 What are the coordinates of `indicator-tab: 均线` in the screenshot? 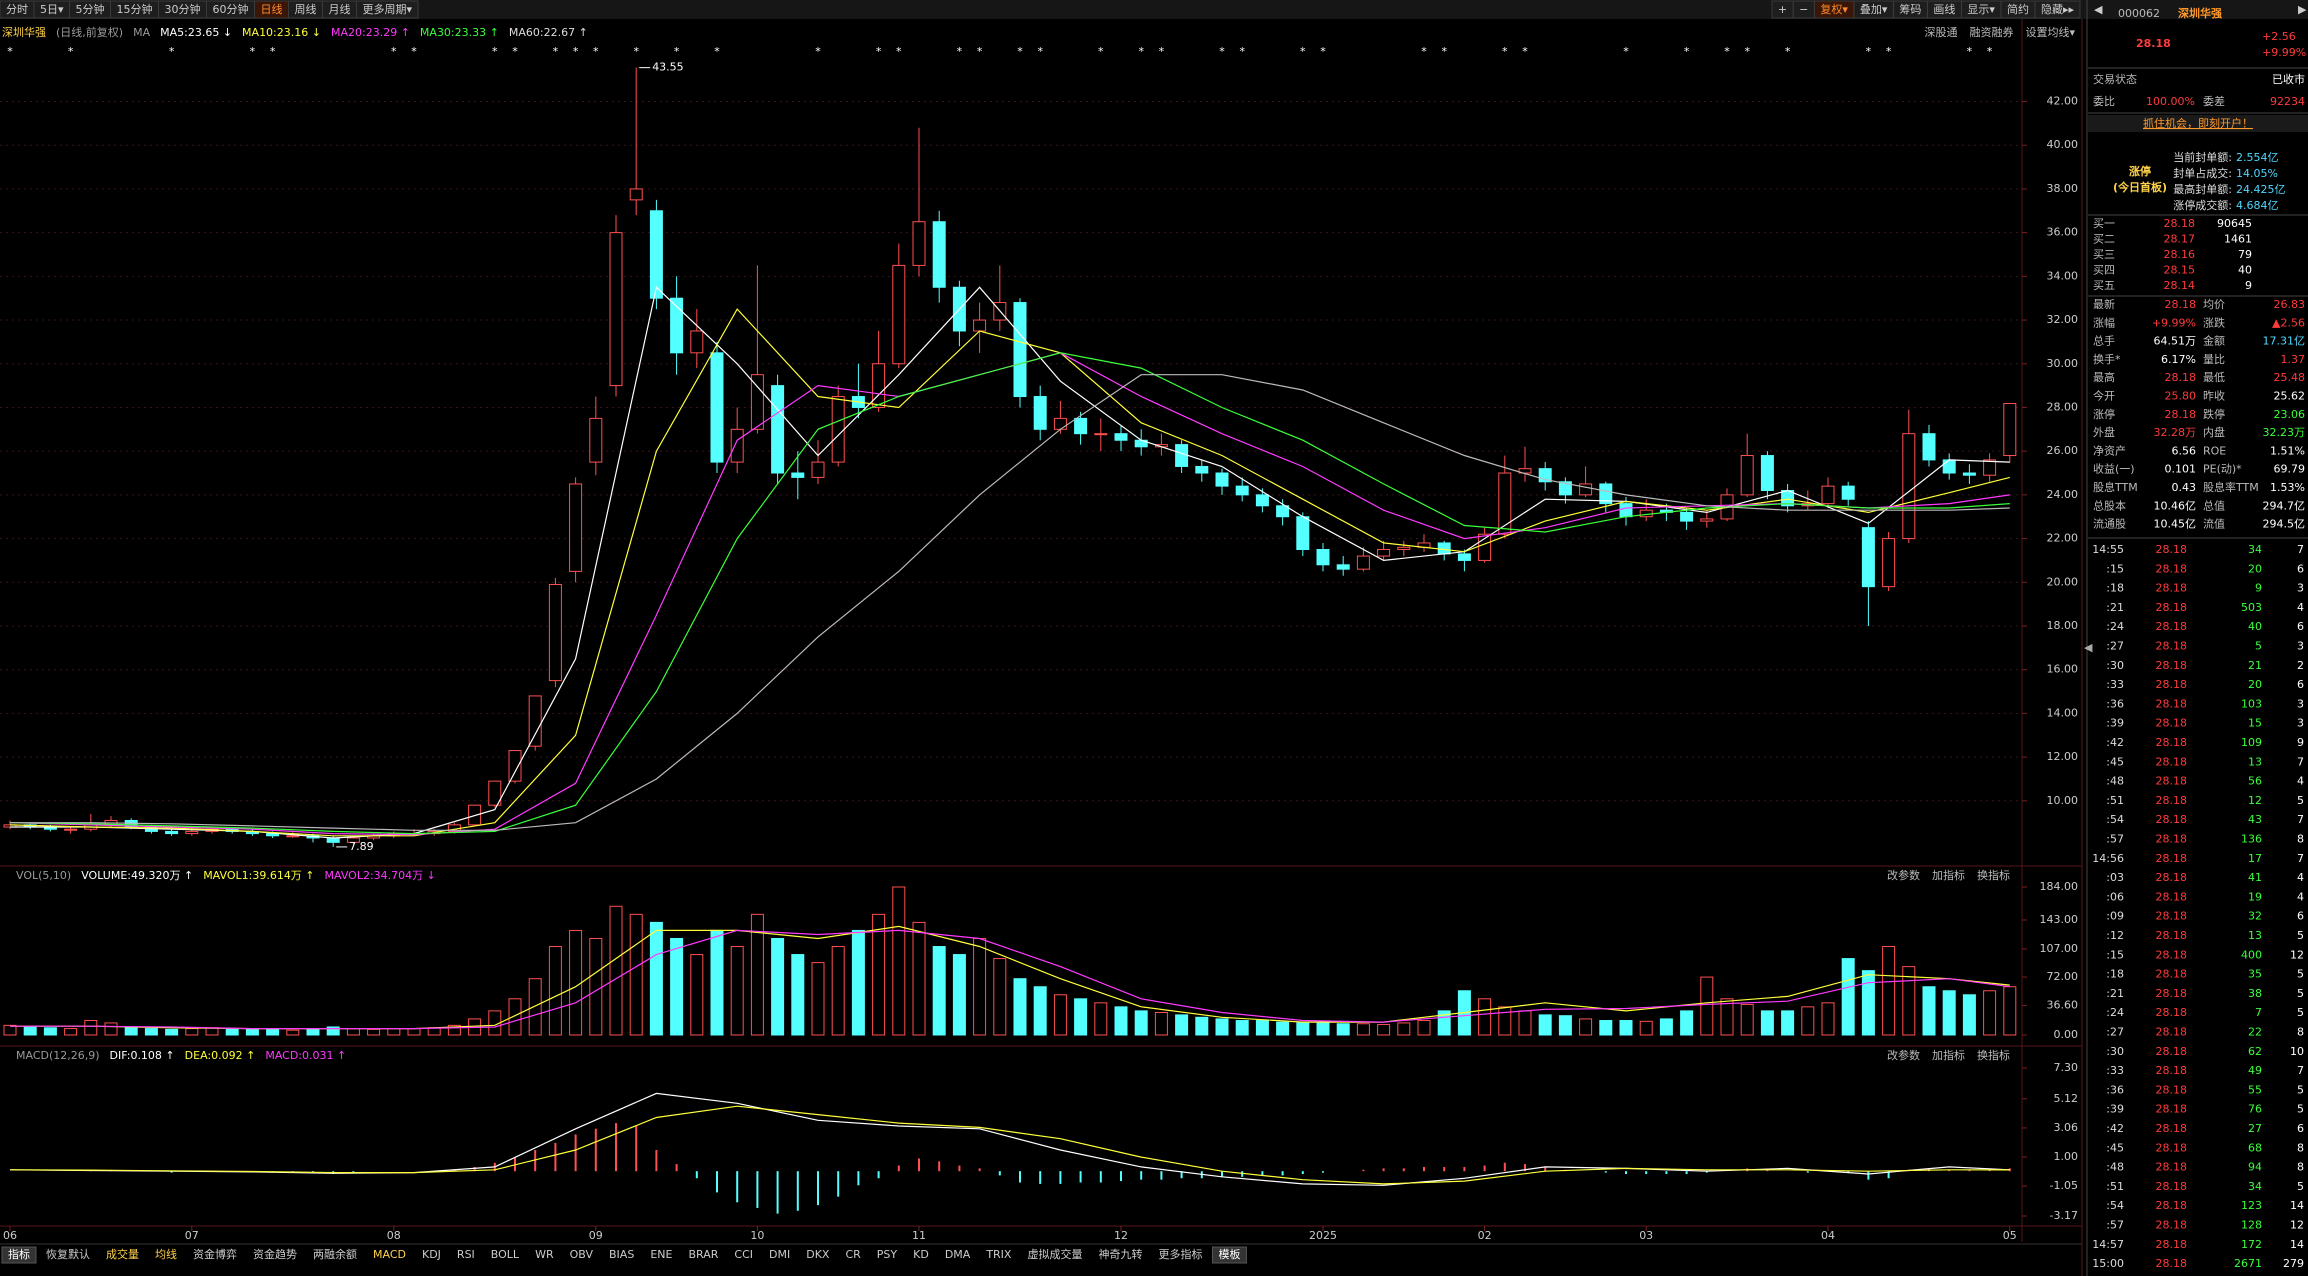 It's located at (166, 1254).